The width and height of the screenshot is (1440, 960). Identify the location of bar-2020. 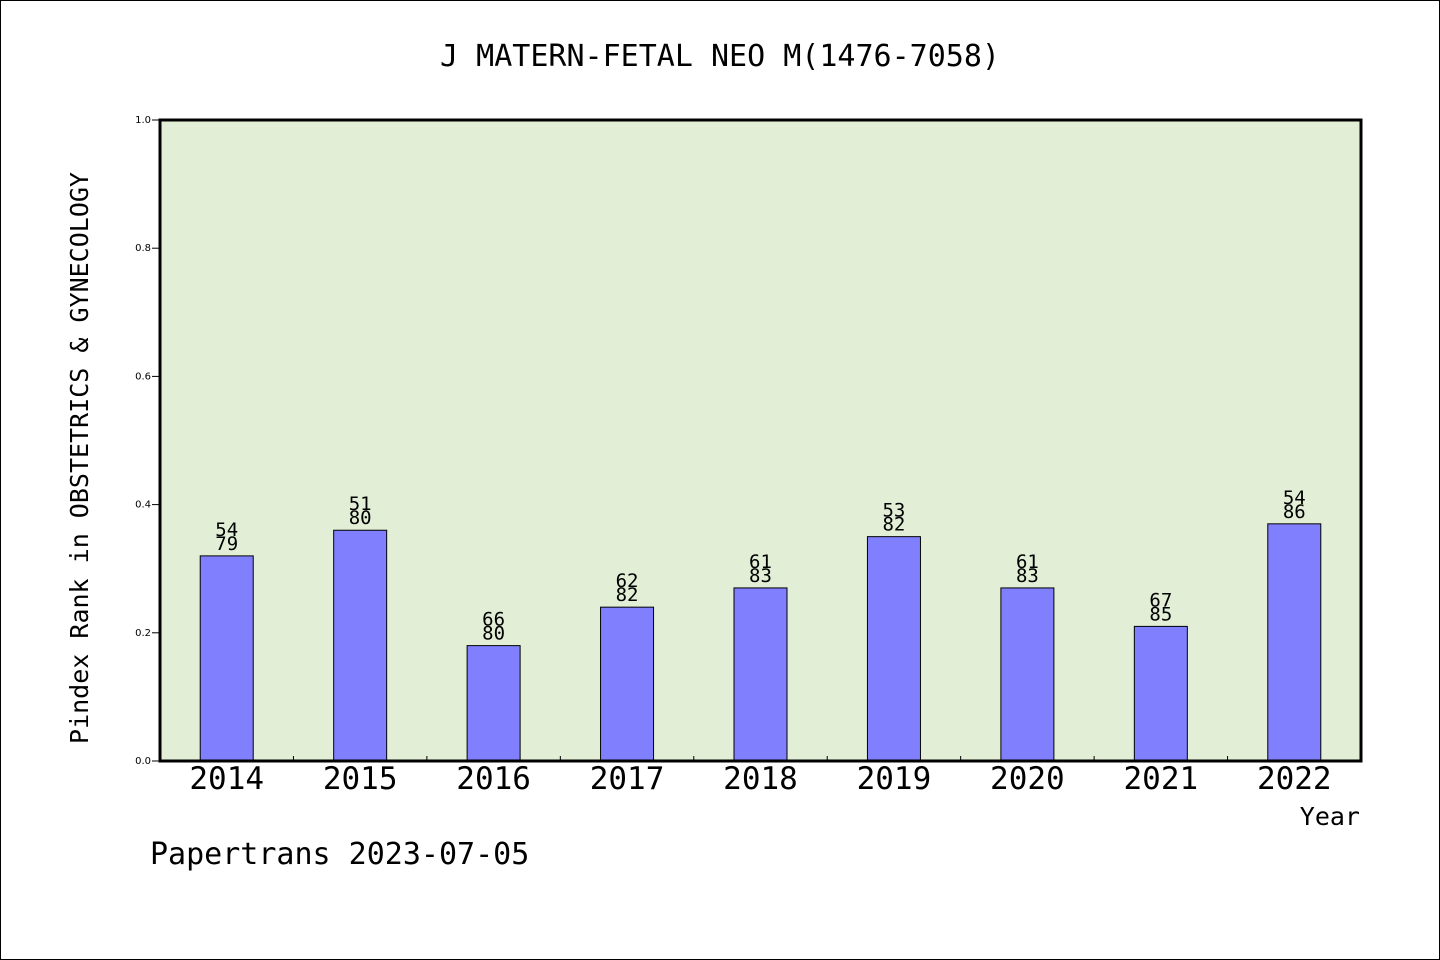
(1027, 674).